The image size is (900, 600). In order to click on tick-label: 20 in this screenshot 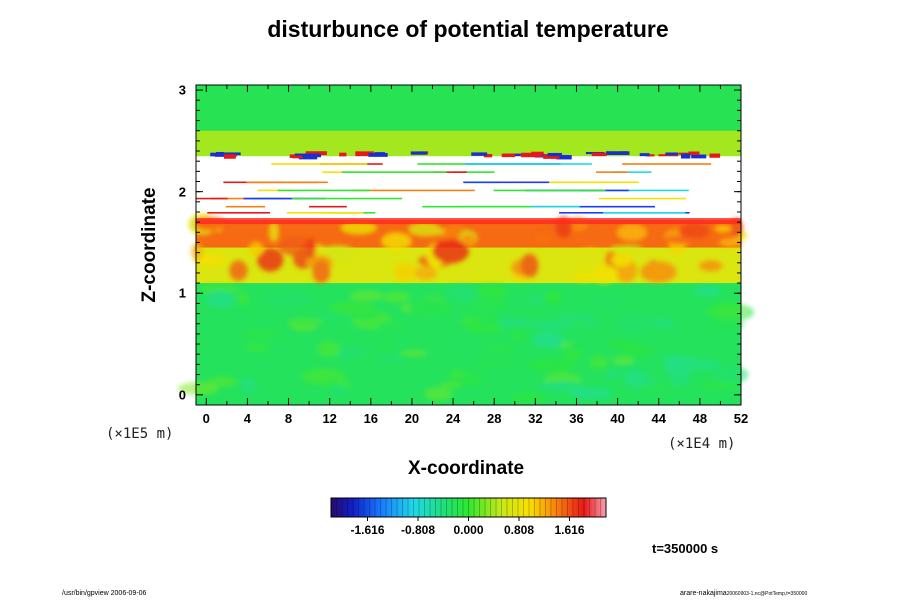, I will do `click(412, 418)`.